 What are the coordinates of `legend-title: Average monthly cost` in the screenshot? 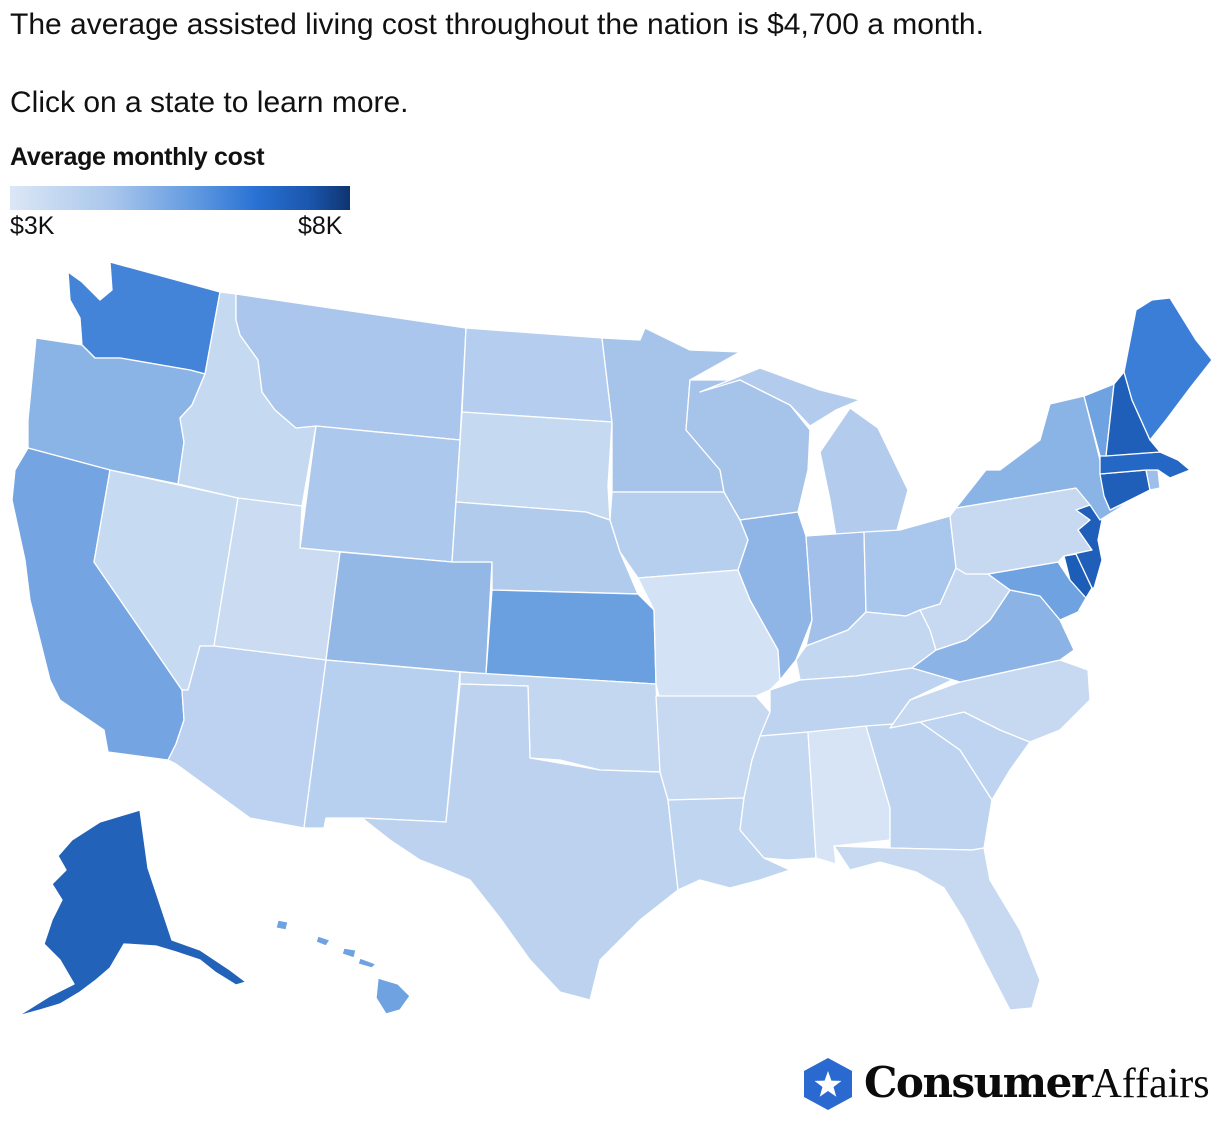 It's located at (137, 157).